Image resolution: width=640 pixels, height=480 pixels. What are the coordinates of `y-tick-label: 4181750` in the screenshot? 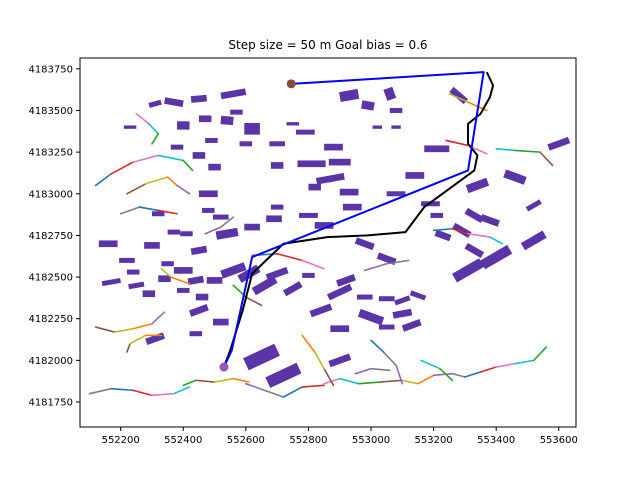 It's located at (50, 403).